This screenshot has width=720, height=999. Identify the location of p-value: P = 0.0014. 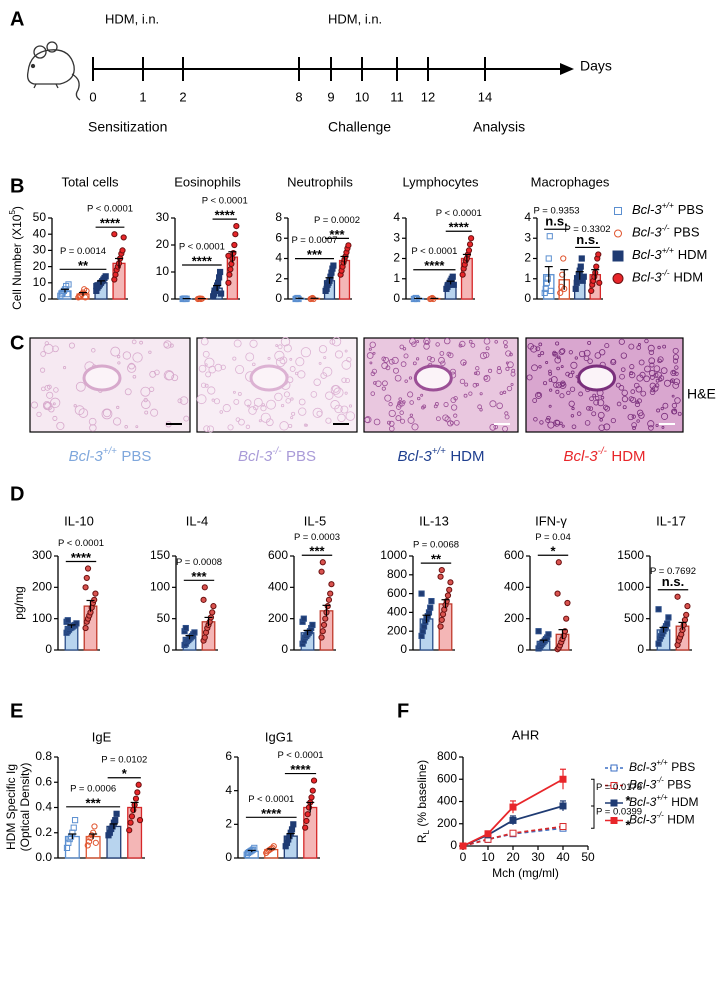
(83, 251).